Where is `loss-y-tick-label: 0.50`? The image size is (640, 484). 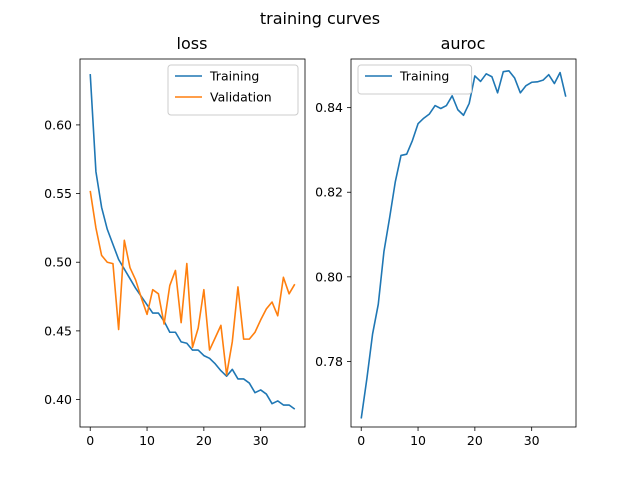 loss-y-tick-label: 0.50 is located at coordinates (58, 262).